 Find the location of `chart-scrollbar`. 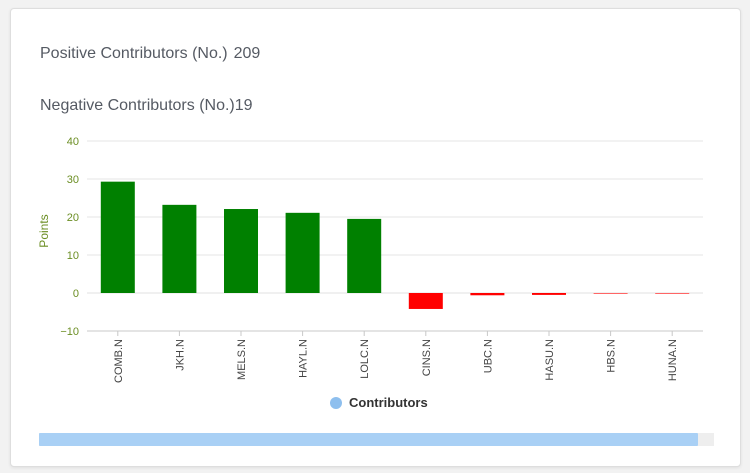

chart-scrollbar is located at coordinates (376, 439).